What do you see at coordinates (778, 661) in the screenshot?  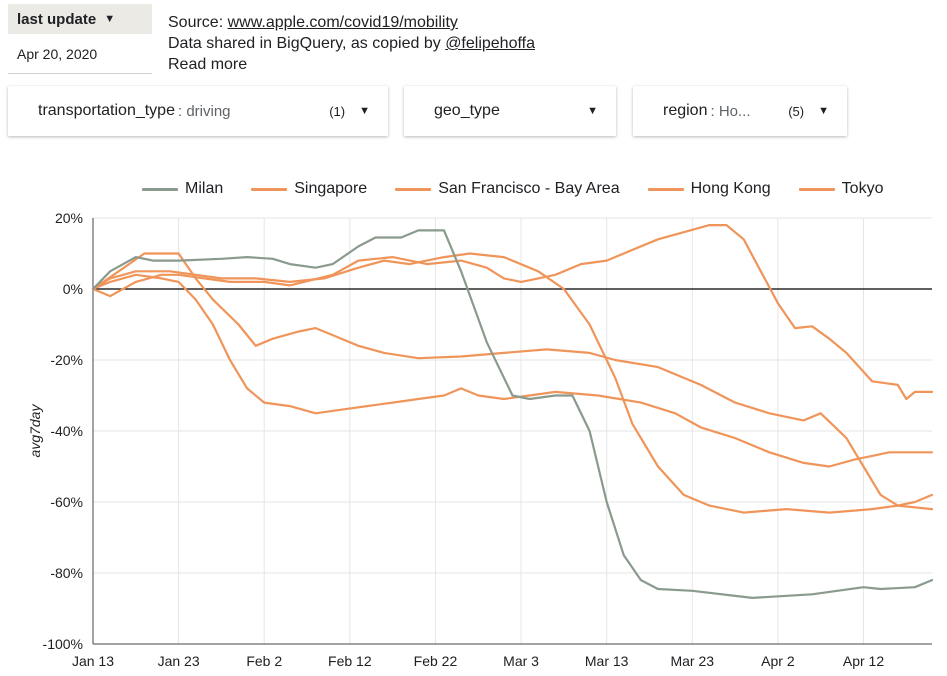 I see `x-tick-label: Apr 2` at bounding box center [778, 661].